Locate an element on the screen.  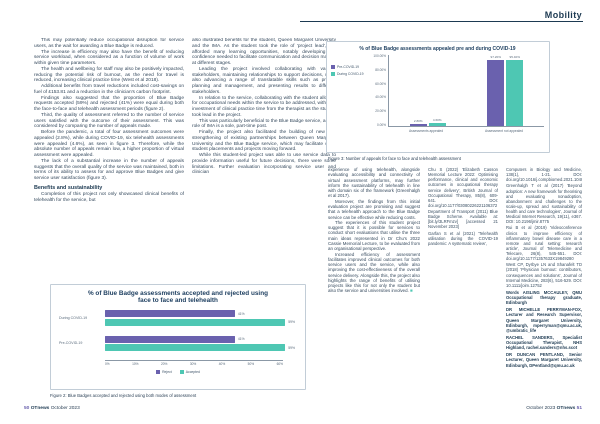
figure3-bar-group: 97.20% 95.40% is located at coordinates (505, 90).